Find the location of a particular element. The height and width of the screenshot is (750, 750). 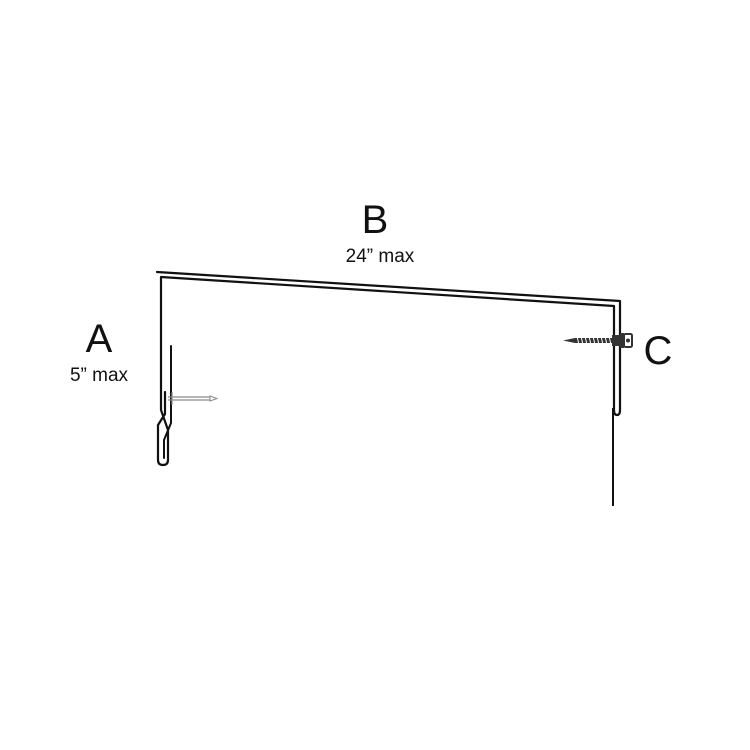

label-b-dimension: 24” max is located at coordinates (380, 256).